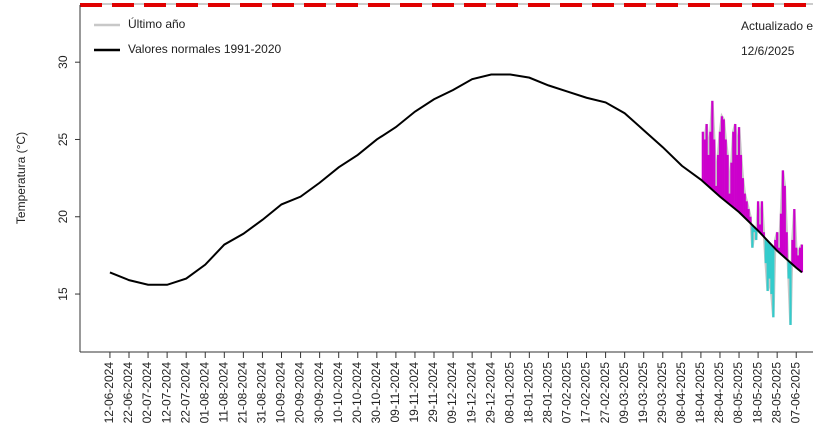 Image resolution: width=813 pixels, height=440 pixels. What do you see at coordinates (662, 393) in the screenshot?
I see `x-tick-label: 29-03-2025` at bounding box center [662, 393].